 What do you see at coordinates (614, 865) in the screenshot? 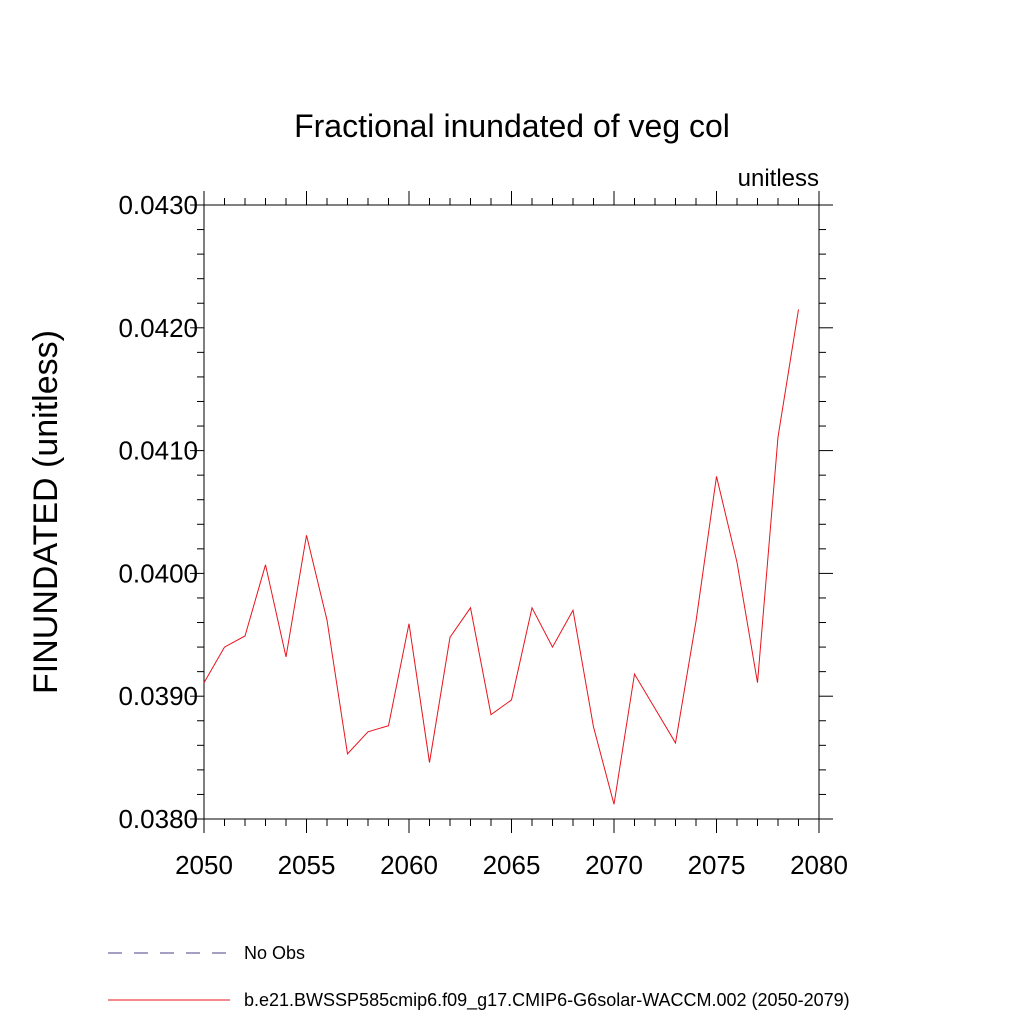
I see `x-tick-label: 2070` at bounding box center [614, 865].